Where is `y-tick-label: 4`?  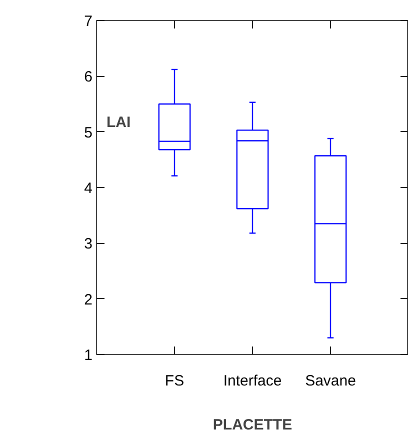
y-tick-label: 4 is located at coordinates (88, 188).